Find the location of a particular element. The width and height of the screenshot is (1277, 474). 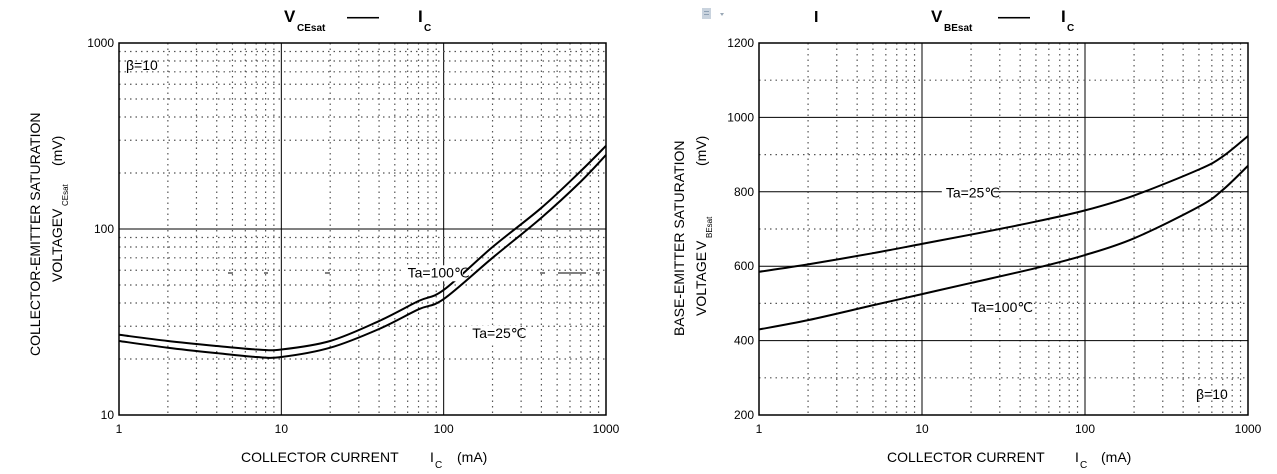

y-axis-label-line1: COLLECTOR-EMITTER SATURATION is located at coordinates (35, 234).